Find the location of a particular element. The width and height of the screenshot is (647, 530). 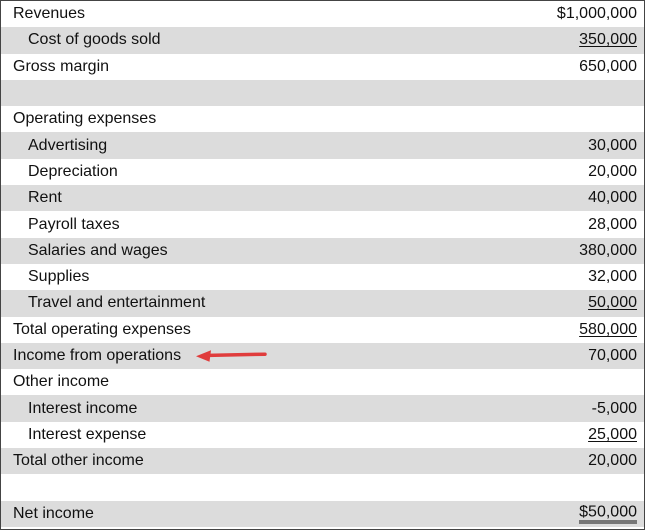

row-label: Rent is located at coordinates (45, 198).